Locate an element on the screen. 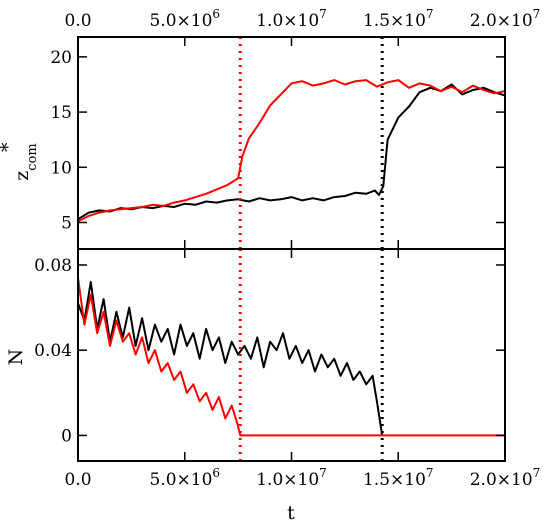 This screenshot has height=523, width=550. y-tick-label: 20 is located at coordinates (61, 58).